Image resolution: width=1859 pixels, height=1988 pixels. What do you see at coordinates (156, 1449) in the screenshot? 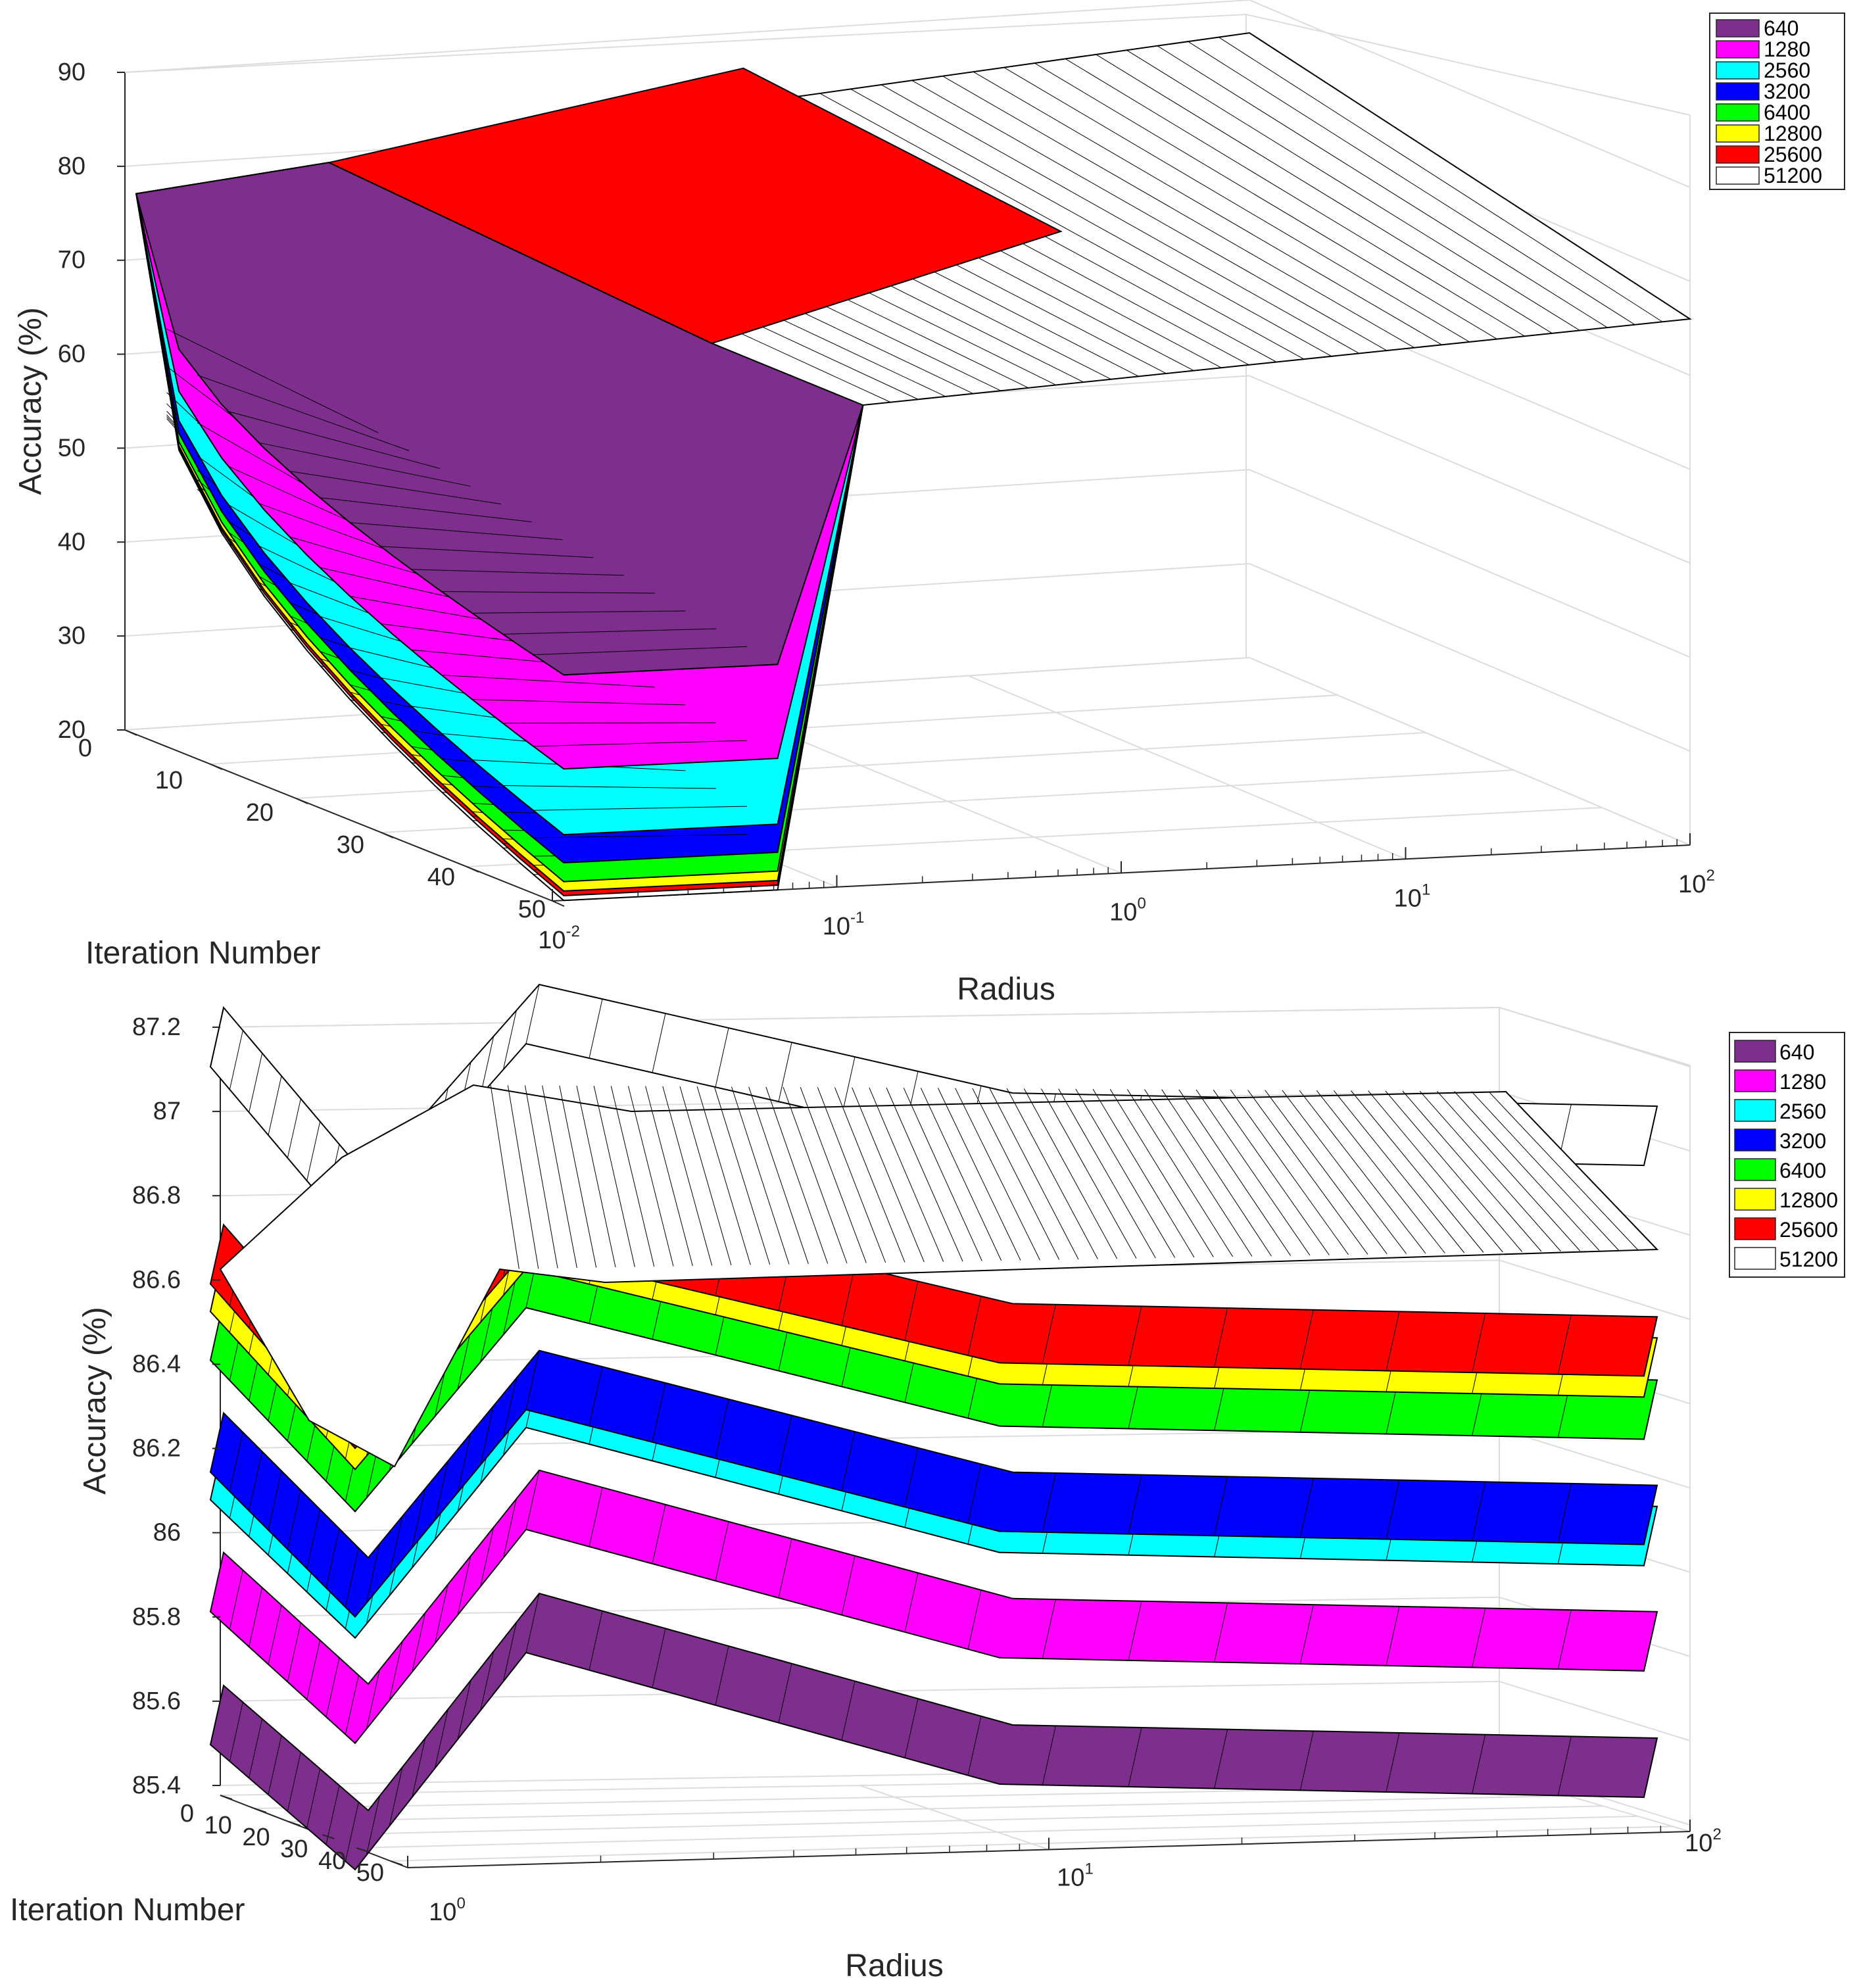
I see `z-tick-label: 86.2` at bounding box center [156, 1449].